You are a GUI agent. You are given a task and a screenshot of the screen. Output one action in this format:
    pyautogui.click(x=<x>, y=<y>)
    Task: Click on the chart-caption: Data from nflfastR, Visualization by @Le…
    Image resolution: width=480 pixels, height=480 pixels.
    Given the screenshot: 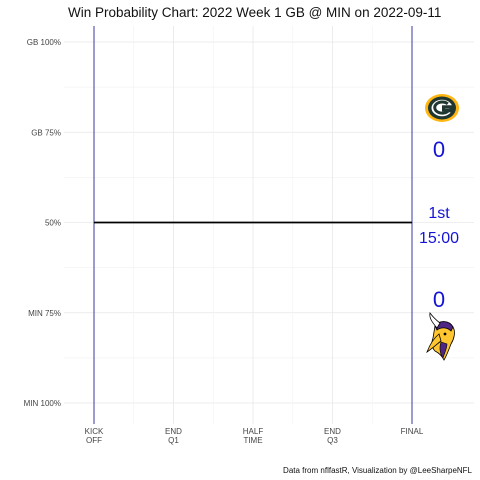 What is the action you would take?
    pyautogui.click(x=378, y=470)
    